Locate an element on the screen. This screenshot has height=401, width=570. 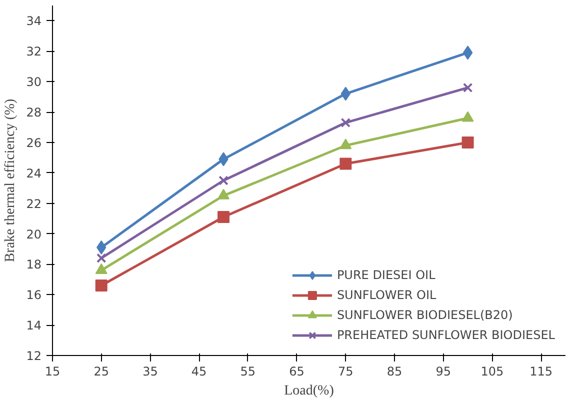
x-tick-label: 65 is located at coordinates (296, 371).